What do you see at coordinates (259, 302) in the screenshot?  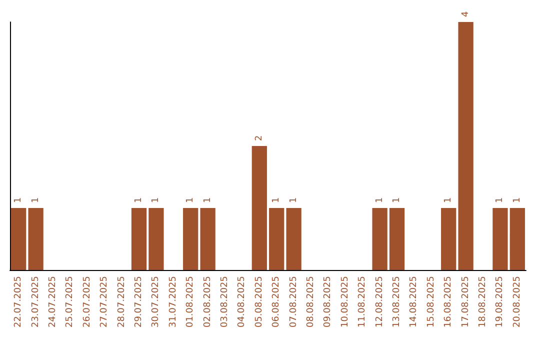 I see `x-tick-label: 05.08.2025` at bounding box center [259, 302].